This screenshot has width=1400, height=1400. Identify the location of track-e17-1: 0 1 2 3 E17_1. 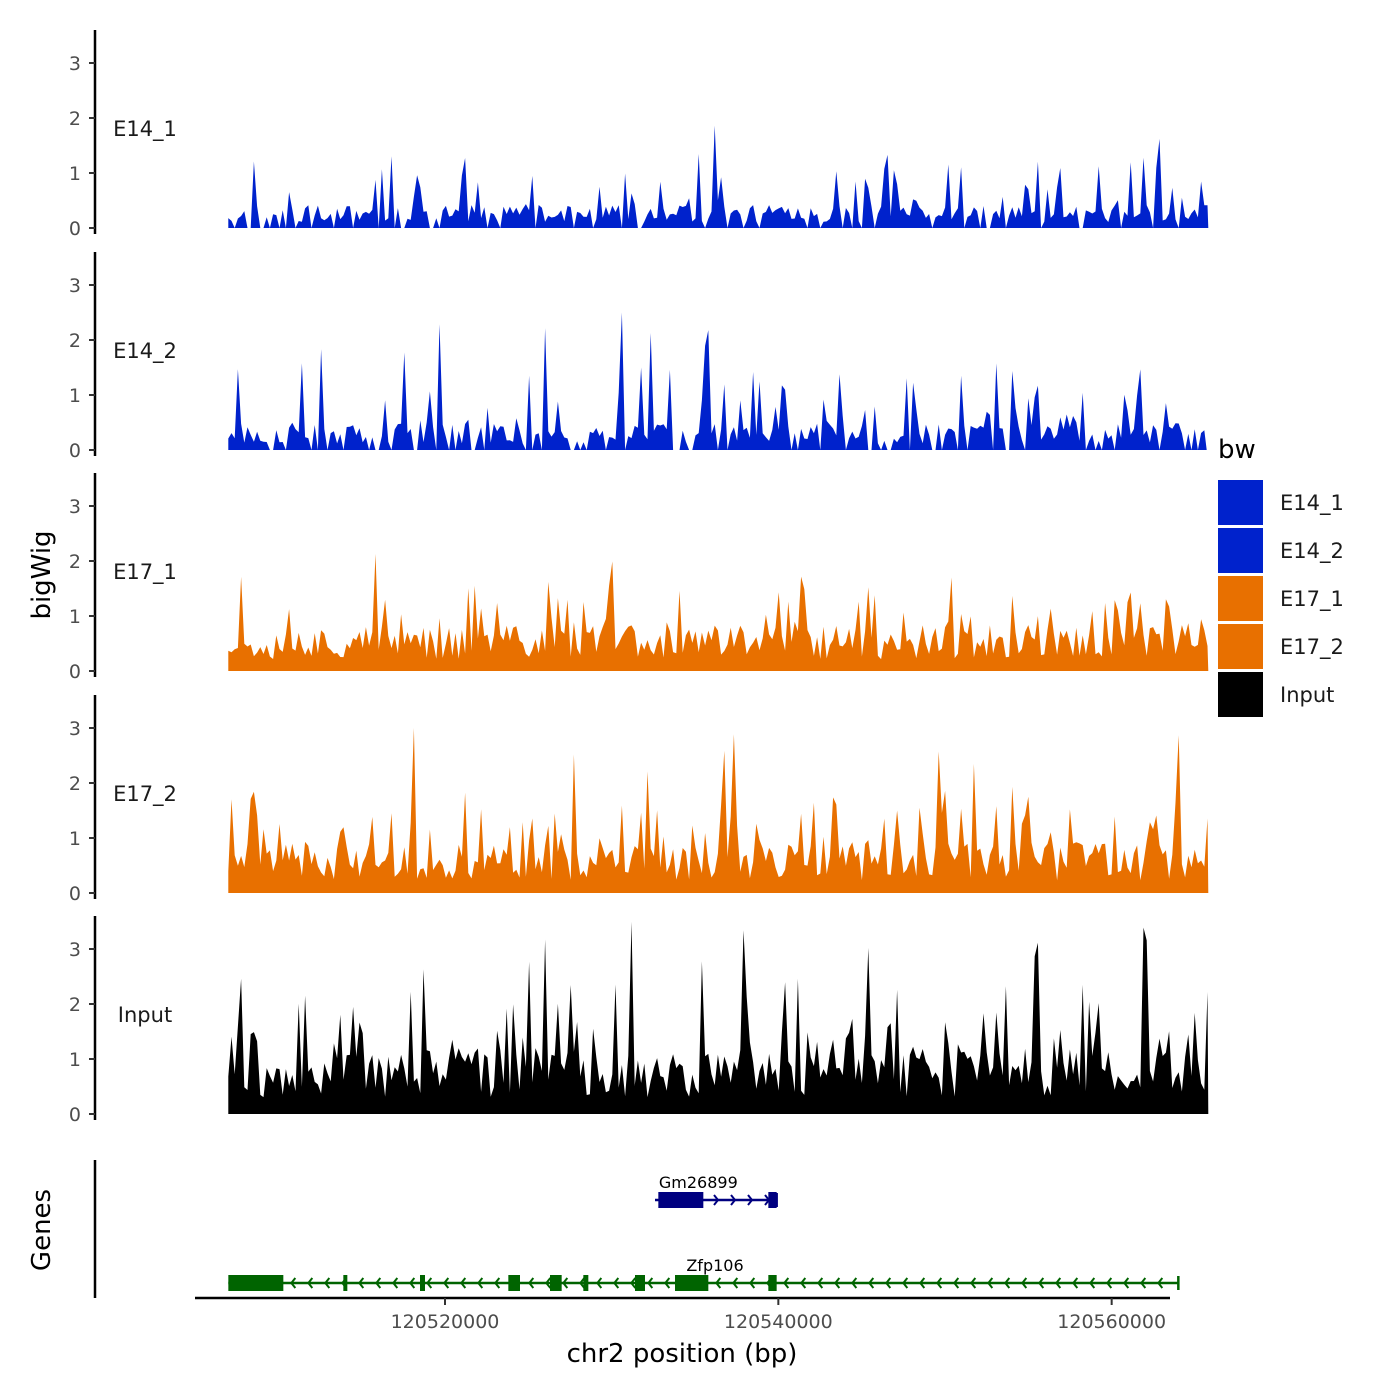
(639, 578).